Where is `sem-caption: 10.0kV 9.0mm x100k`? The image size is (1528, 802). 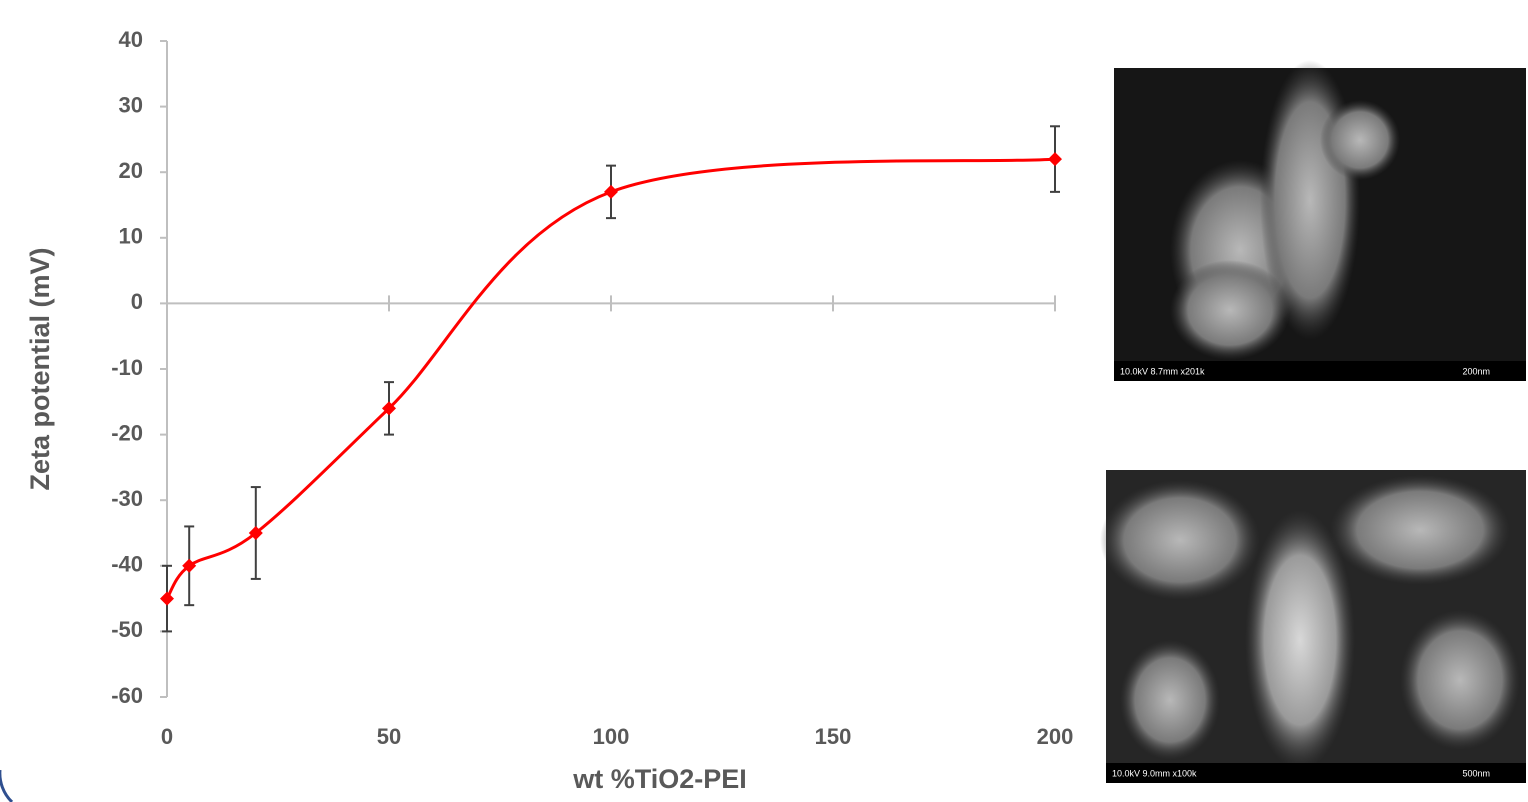
sem-caption: 10.0kV 9.0mm x100k is located at coordinates (1154, 773).